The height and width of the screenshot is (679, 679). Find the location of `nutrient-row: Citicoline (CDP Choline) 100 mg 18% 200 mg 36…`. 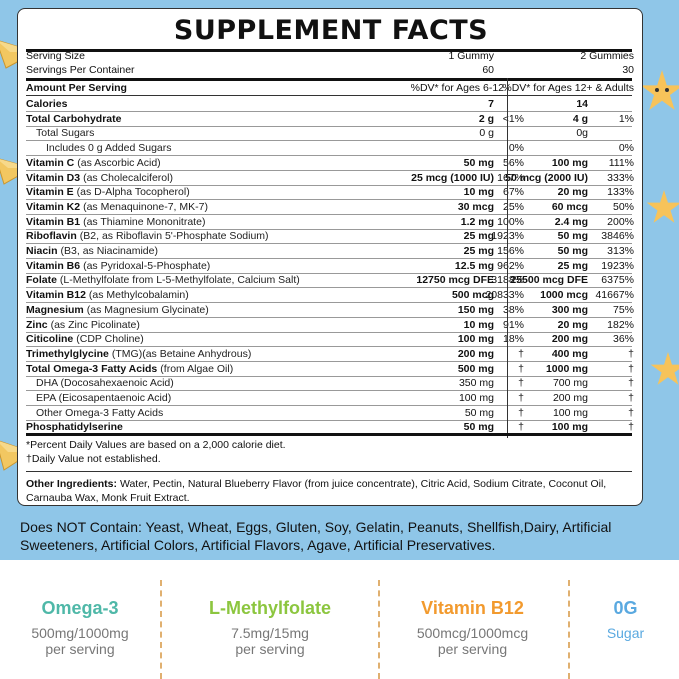

nutrient-row: Citicoline (CDP Choline) 100 mg 18% 200 mg 36… is located at coordinates (331, 339).